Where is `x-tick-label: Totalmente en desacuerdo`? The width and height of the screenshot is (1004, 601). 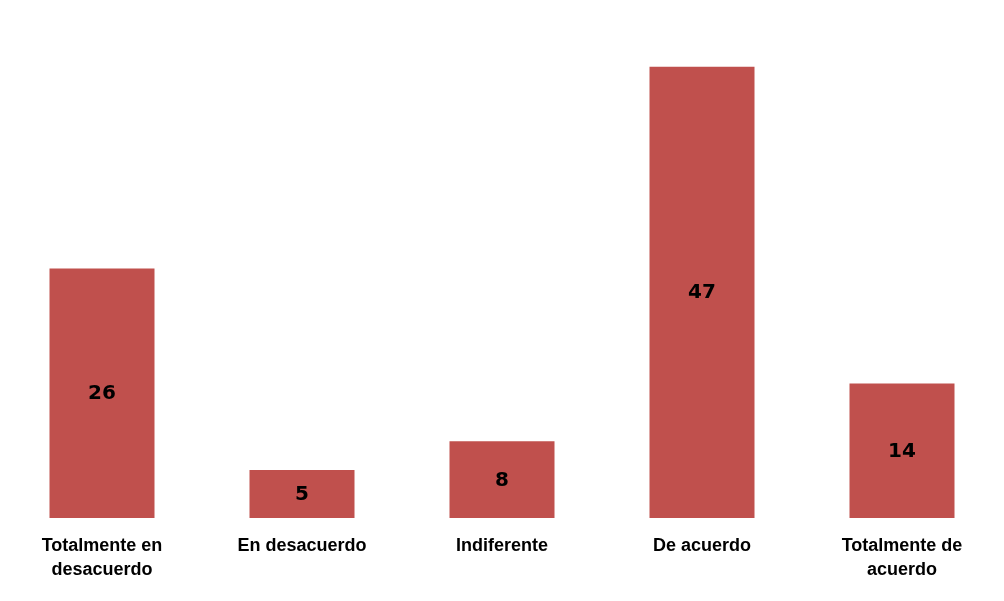
x-tick-label: Totalmente en desacuerdo is located at coordinates (102, 556).